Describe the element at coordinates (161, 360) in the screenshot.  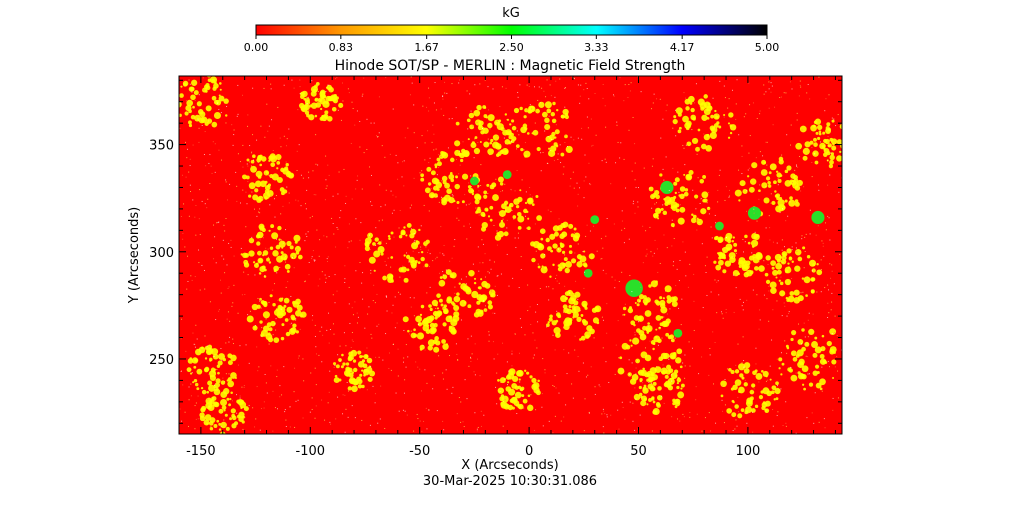
I see `y-tick-label: 250` at that location.